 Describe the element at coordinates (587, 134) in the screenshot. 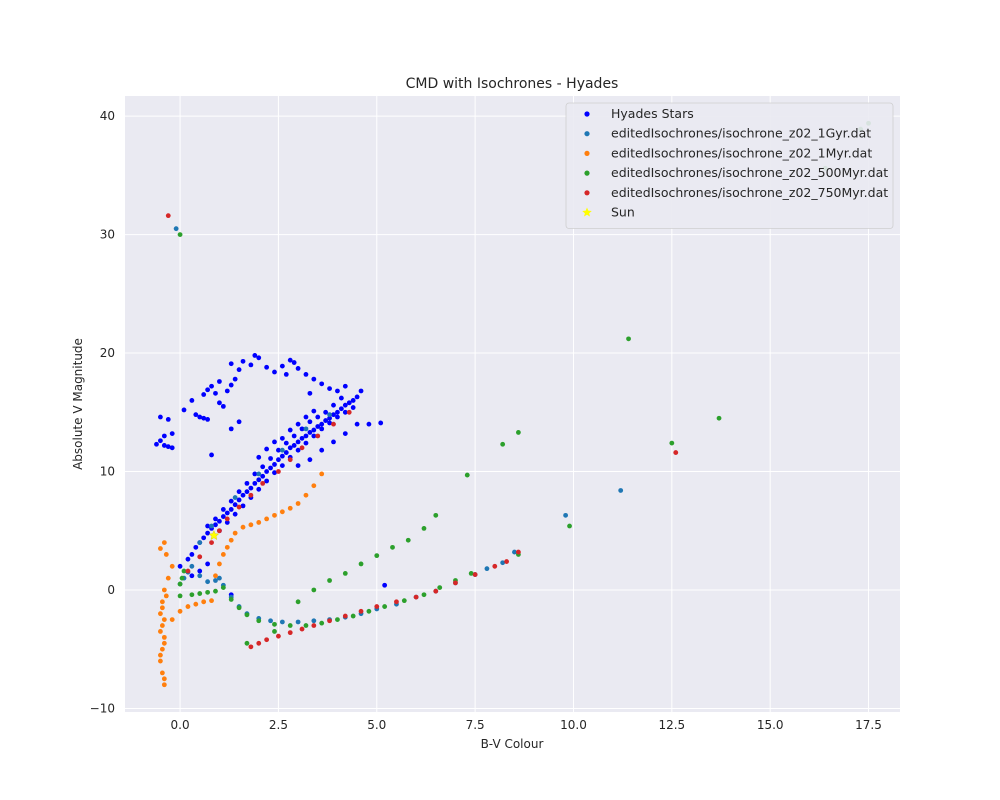

I see `legend-marker` at that location.